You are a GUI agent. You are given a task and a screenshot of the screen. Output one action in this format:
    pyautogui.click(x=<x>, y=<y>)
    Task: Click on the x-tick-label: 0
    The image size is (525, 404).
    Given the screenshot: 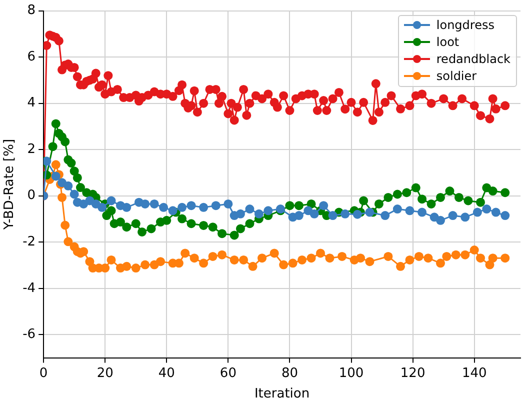 What is the action you would take?
    pyautogui.click(x=43, y=373)
    